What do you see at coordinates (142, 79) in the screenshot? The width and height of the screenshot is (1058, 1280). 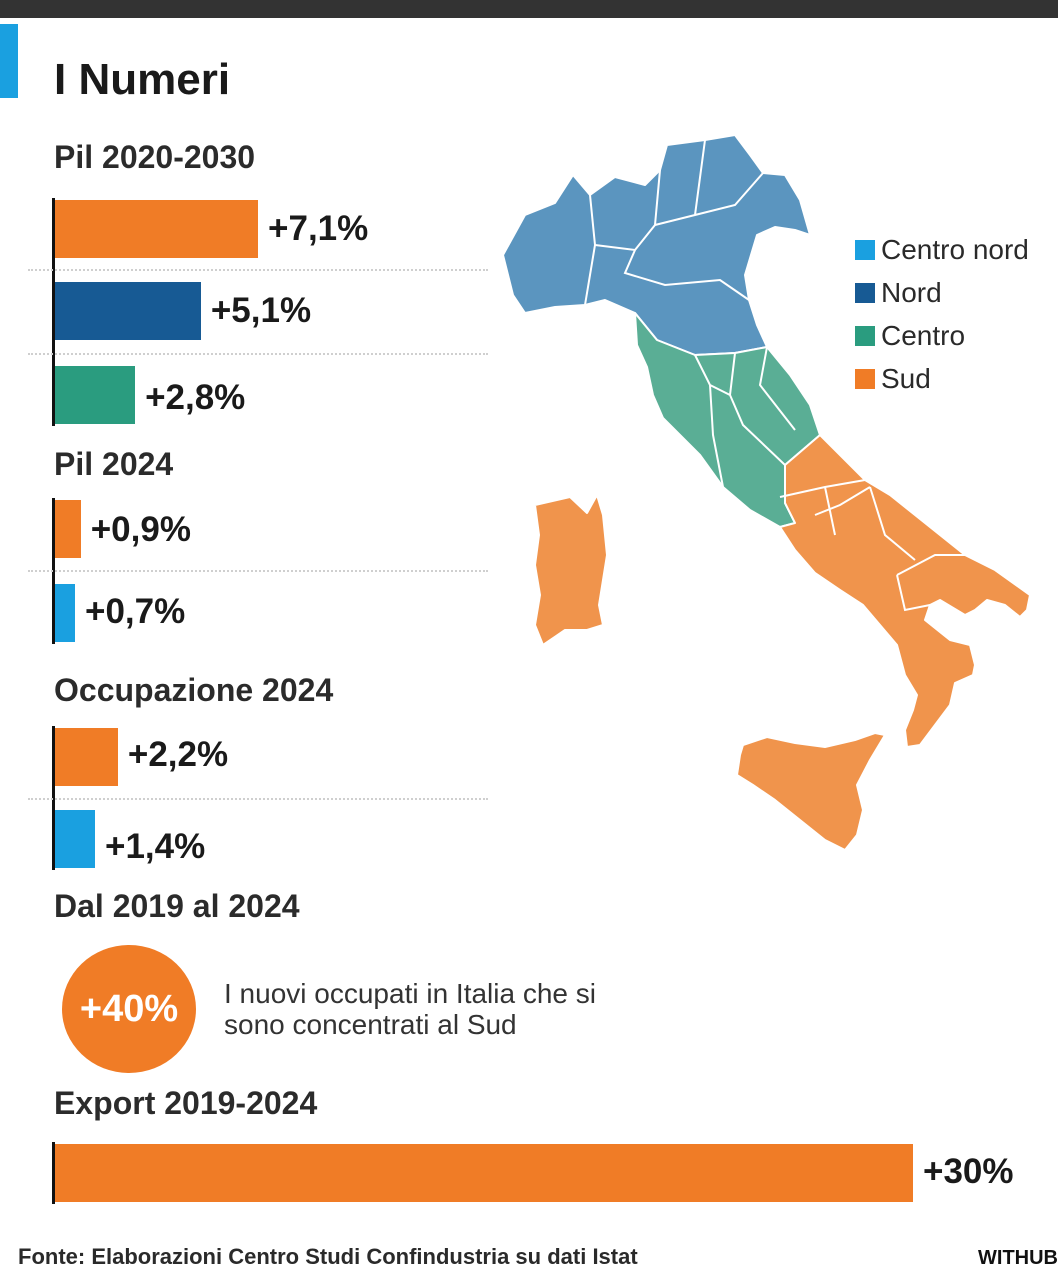 I see `page-title: I Numeri` at bounding box center [142, 79].